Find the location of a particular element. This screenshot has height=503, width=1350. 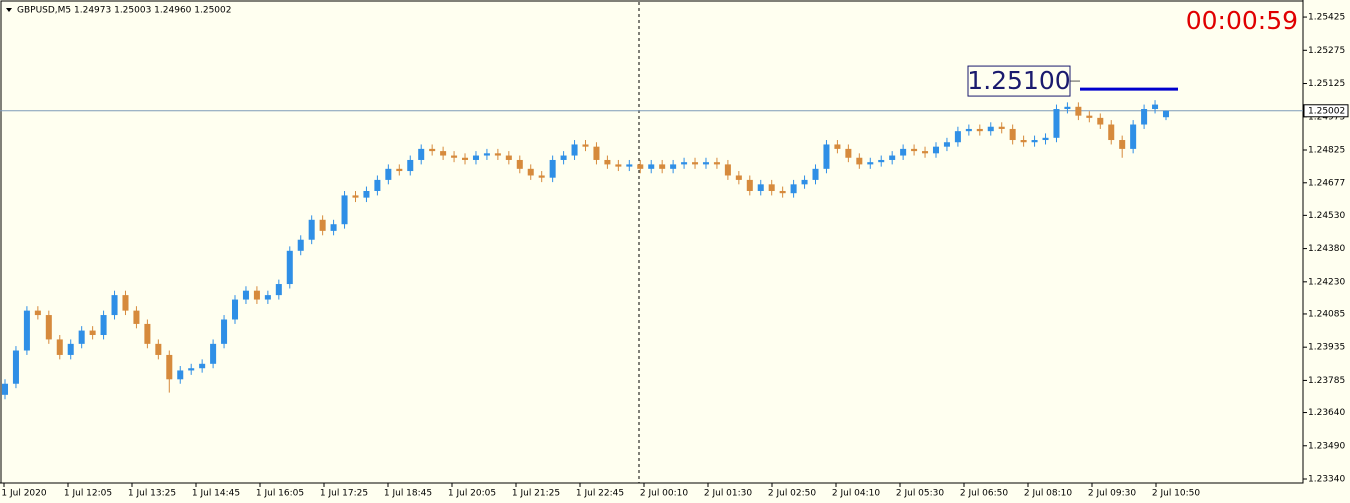

x-tick-label: 1 Jul 22:45 is located at coordinates (600, 494).